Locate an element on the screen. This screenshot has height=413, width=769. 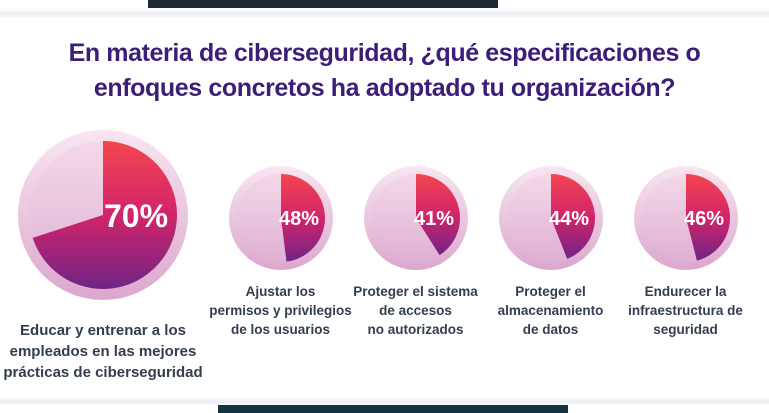
pie-value: 46% is located at coordinates (703, 219).